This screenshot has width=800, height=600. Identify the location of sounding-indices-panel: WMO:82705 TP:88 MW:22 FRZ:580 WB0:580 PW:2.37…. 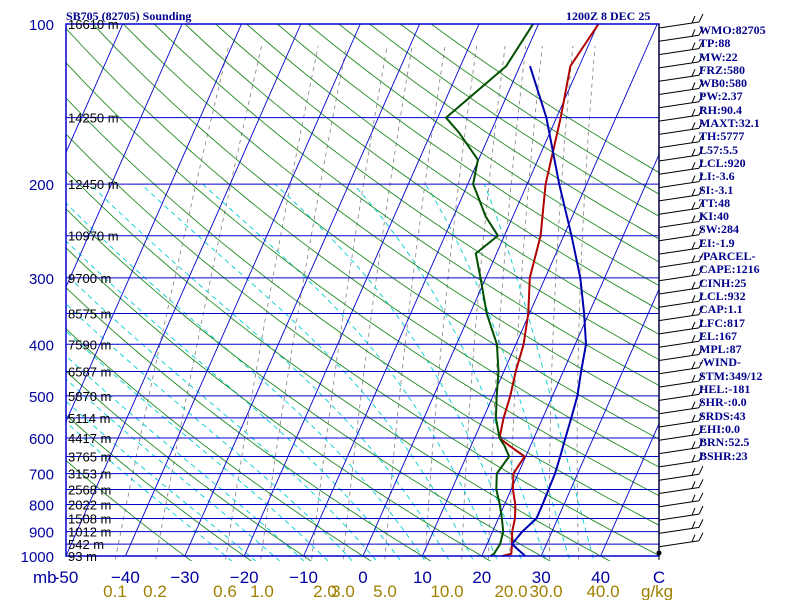
(749, 243).